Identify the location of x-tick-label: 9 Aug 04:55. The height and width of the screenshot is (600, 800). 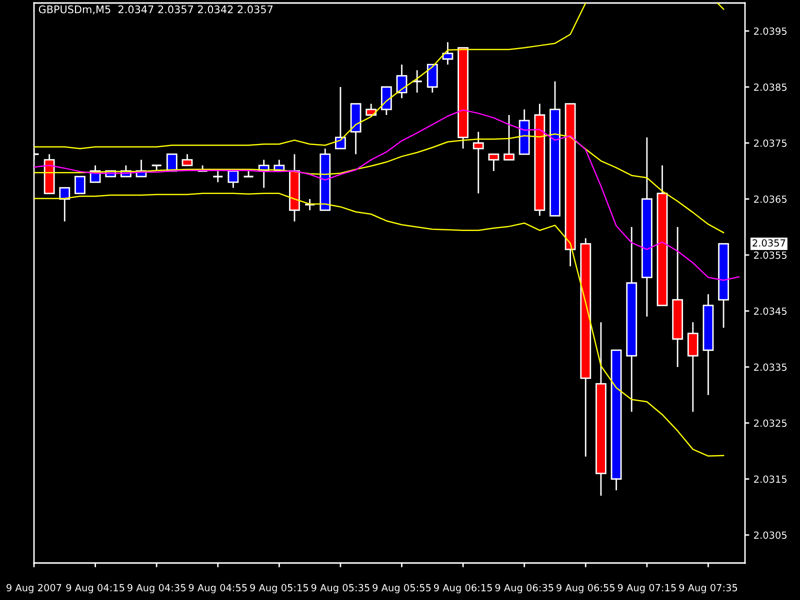
(217, 589).